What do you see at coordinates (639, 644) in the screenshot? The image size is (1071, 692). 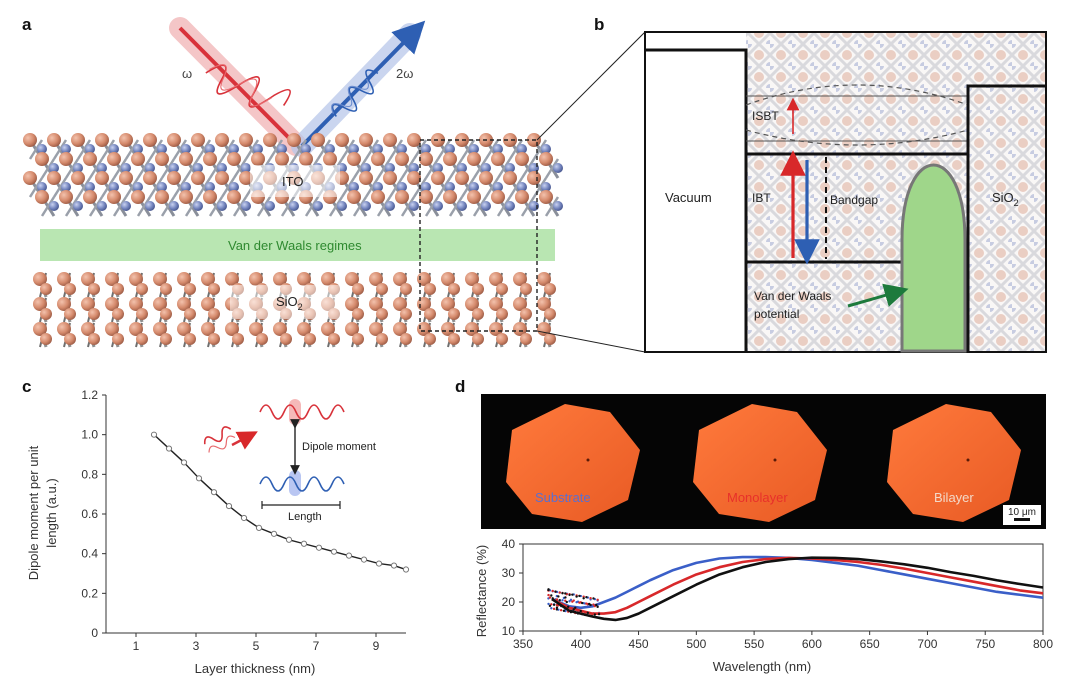 I see `x-tick-label: 450` at bounding box center [639, 644].